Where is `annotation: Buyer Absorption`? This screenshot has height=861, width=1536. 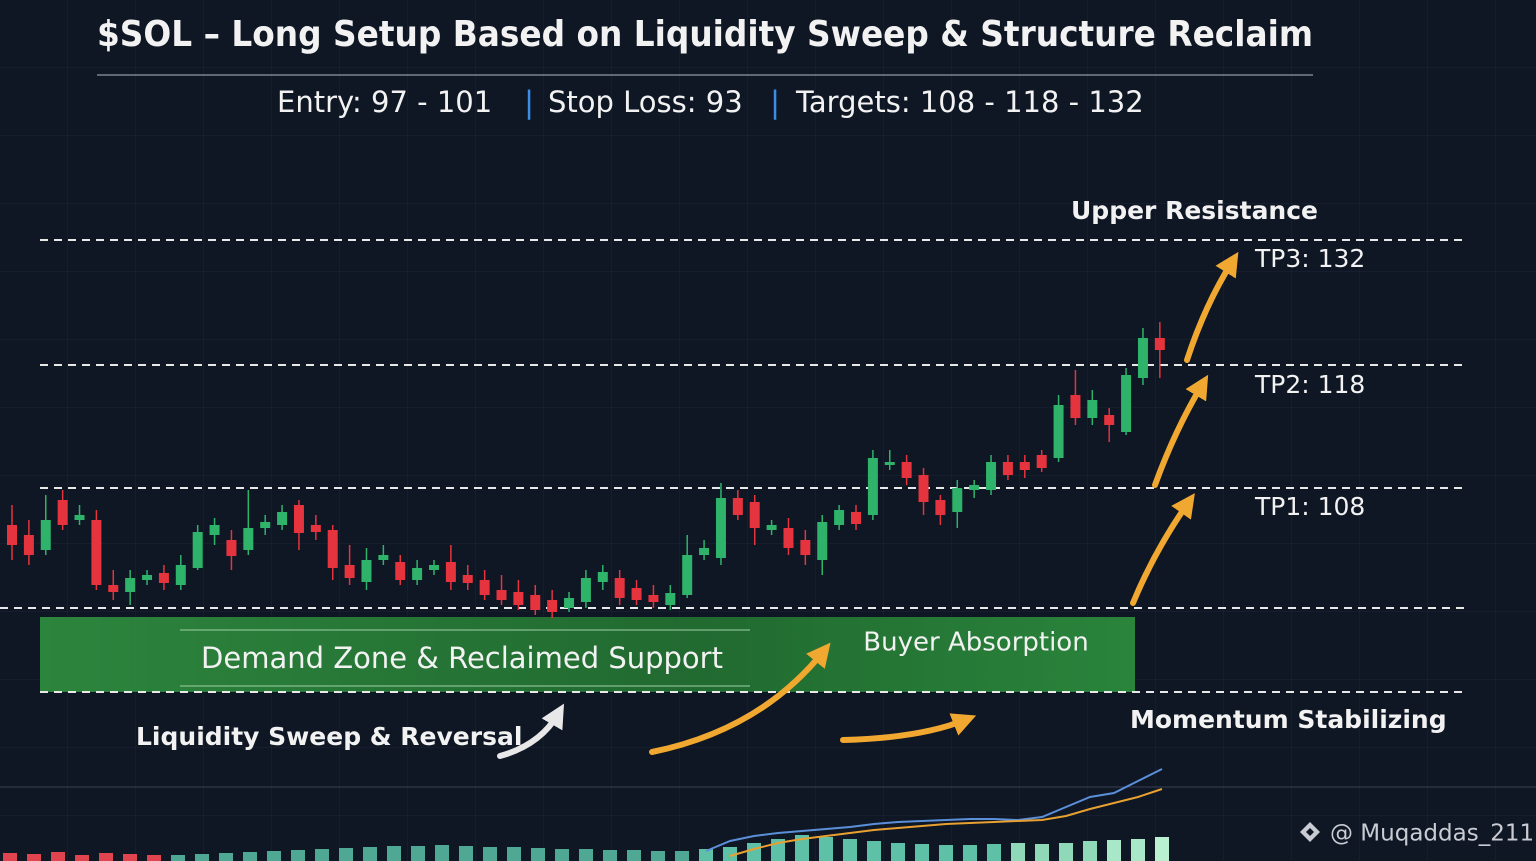 annotation: Buyer Absorption is located at coordinates (975, 643).